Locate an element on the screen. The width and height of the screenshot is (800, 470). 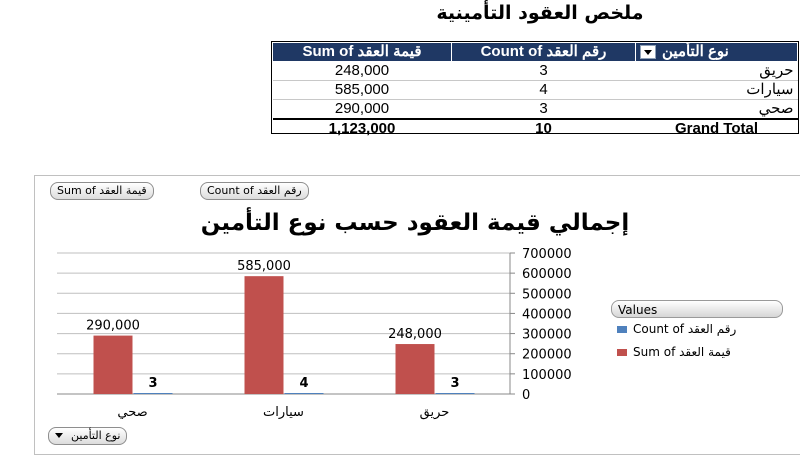
cell-type: صحي is located at coordinates (716, 109).